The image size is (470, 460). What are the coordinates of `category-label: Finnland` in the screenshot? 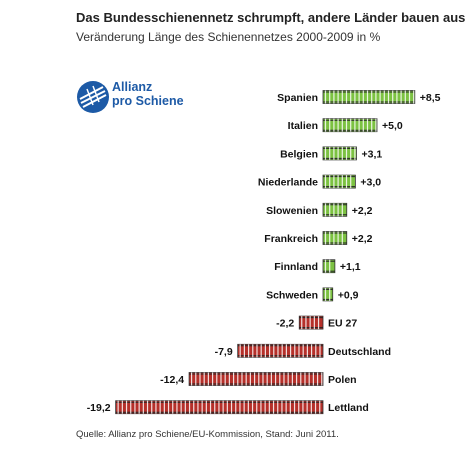 It's located at (296, 267).